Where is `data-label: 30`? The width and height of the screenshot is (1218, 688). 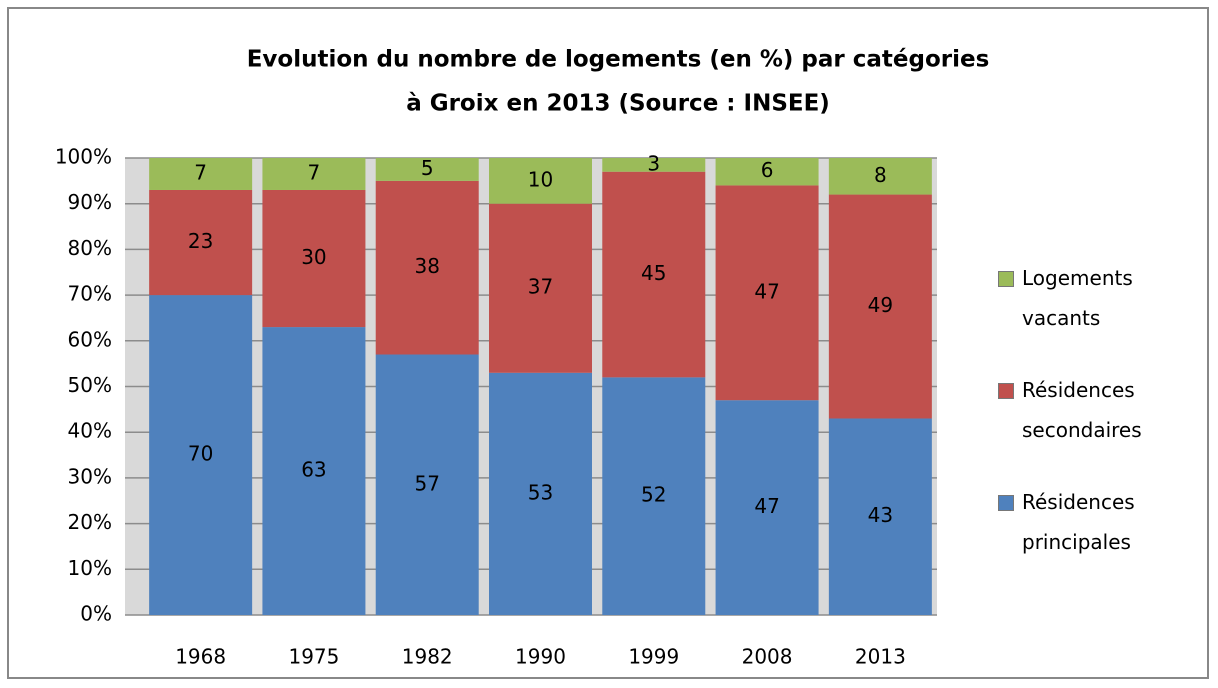
data-label: 30 is located at coordinates (313, 257).